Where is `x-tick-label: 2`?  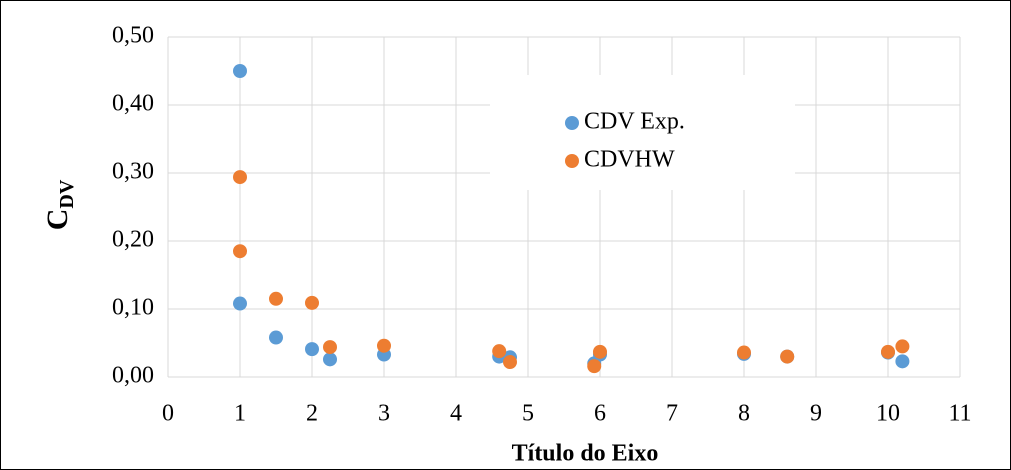
x-tick-label: 2 is located at coordinates (312, 414).